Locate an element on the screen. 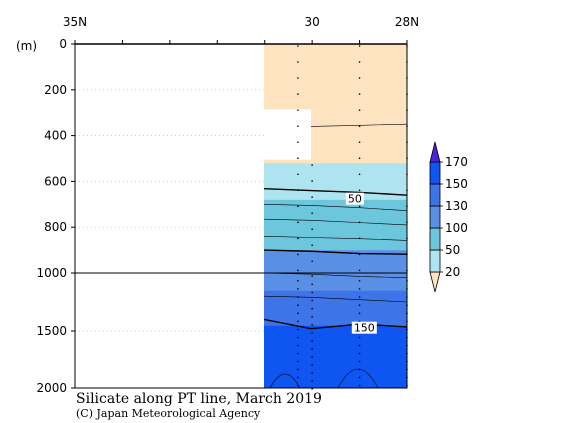 This screenshot has width=570, height=423. chart-title: Silicate along PT line, March 2019 is located at coordinates (199, 399).